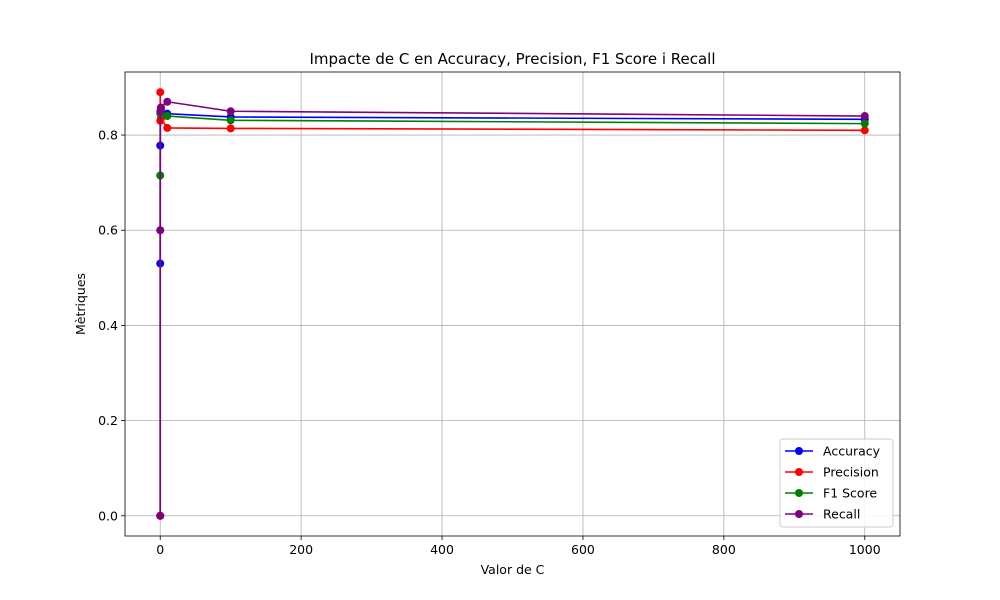 The height and width of the screenshot is (600, 1000). I want to click on y-tick-label: 0.2, so click(108, 420).